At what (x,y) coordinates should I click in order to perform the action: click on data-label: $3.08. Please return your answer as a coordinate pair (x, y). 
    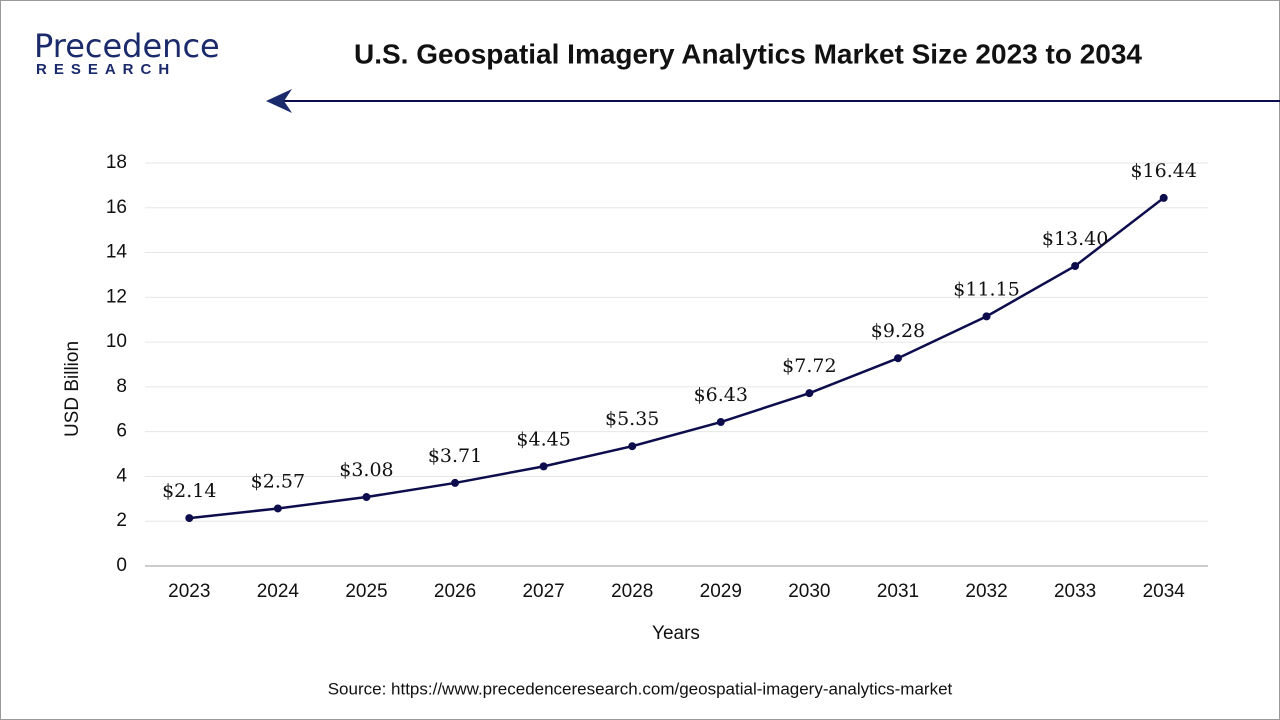
    Looking at the image, I should click on (366, 470).